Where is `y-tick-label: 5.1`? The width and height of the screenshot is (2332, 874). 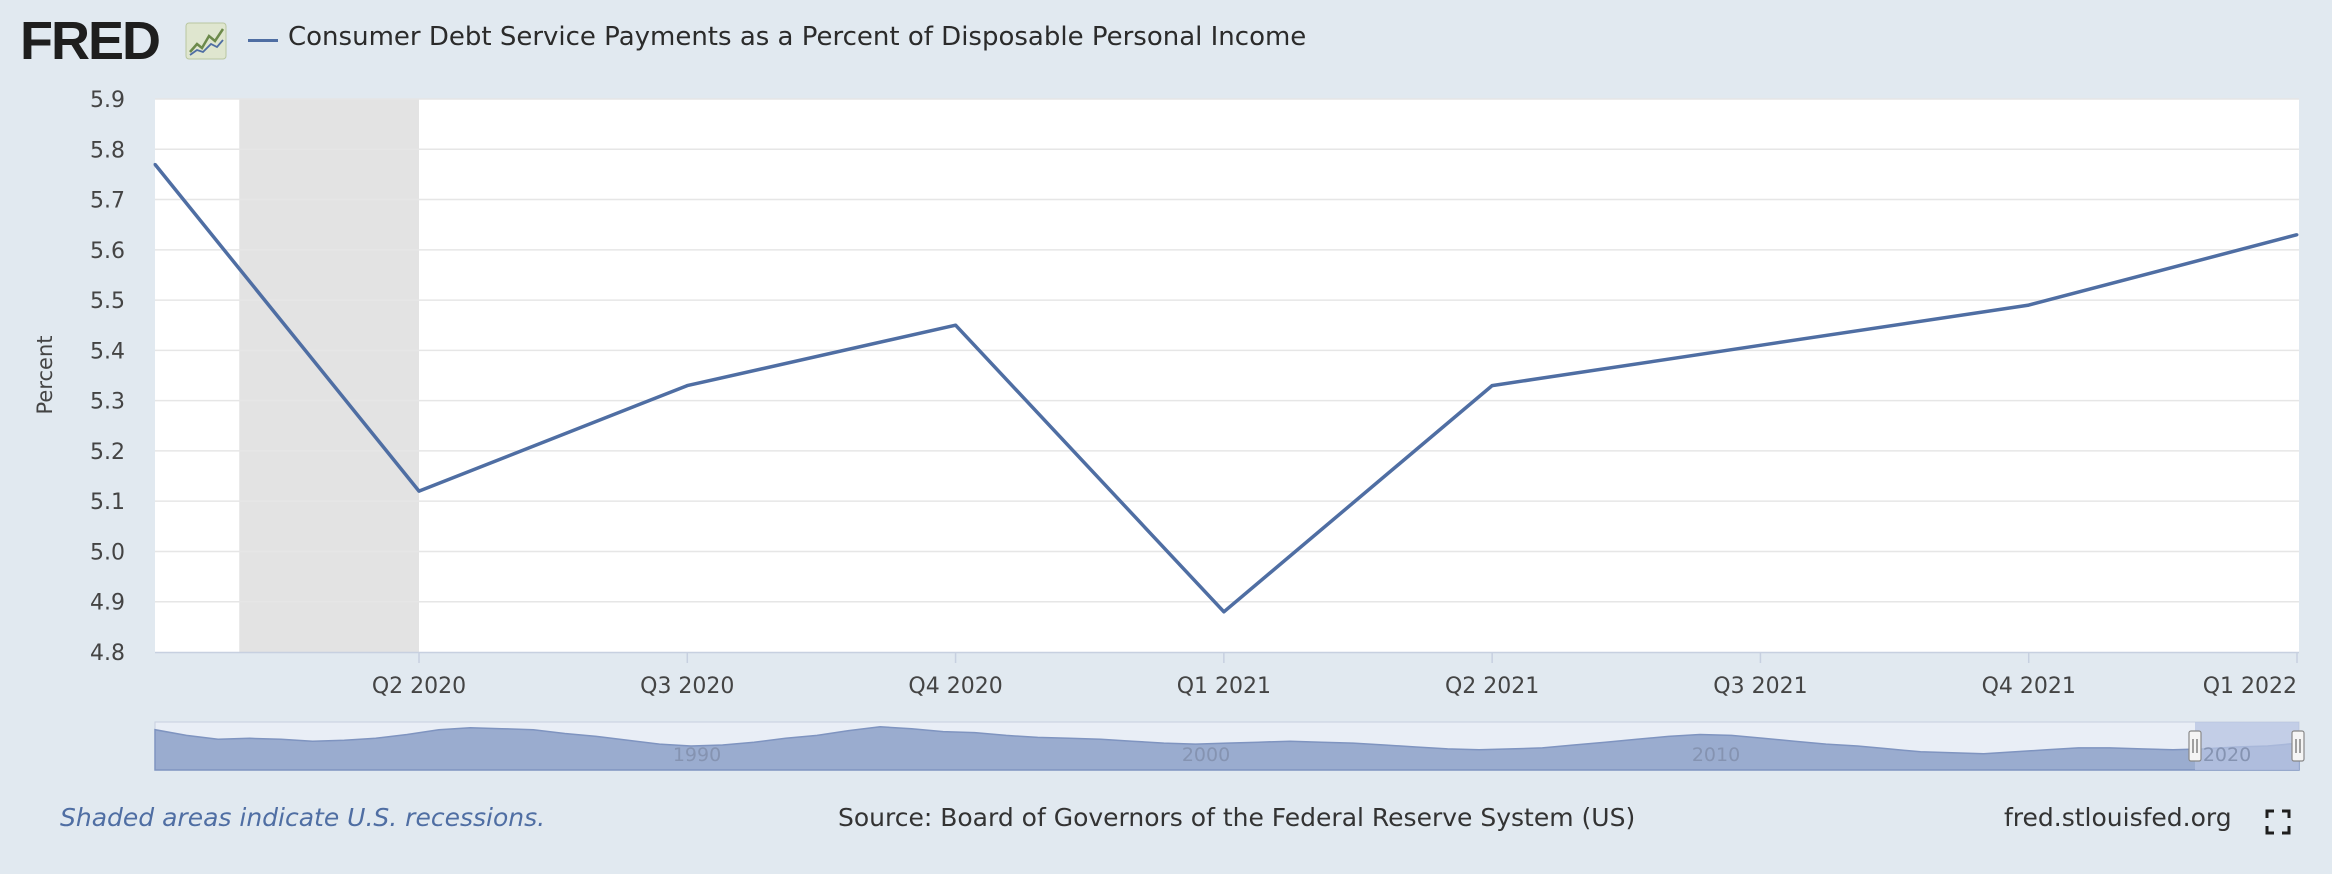
y-tick-label: 5.1 is located at coordinates (107, 502).